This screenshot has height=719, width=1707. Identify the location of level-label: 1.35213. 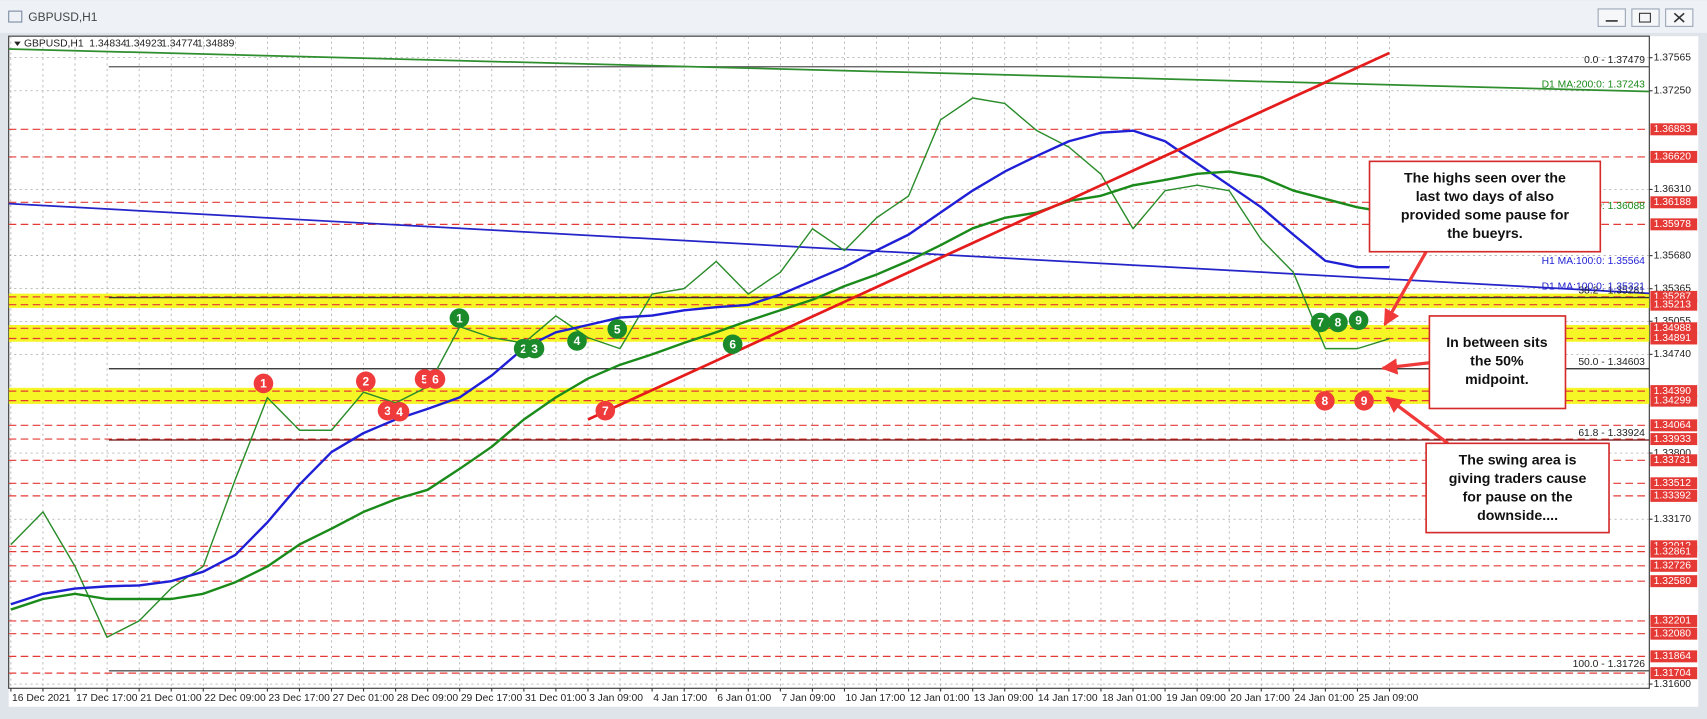
(1673, 304).